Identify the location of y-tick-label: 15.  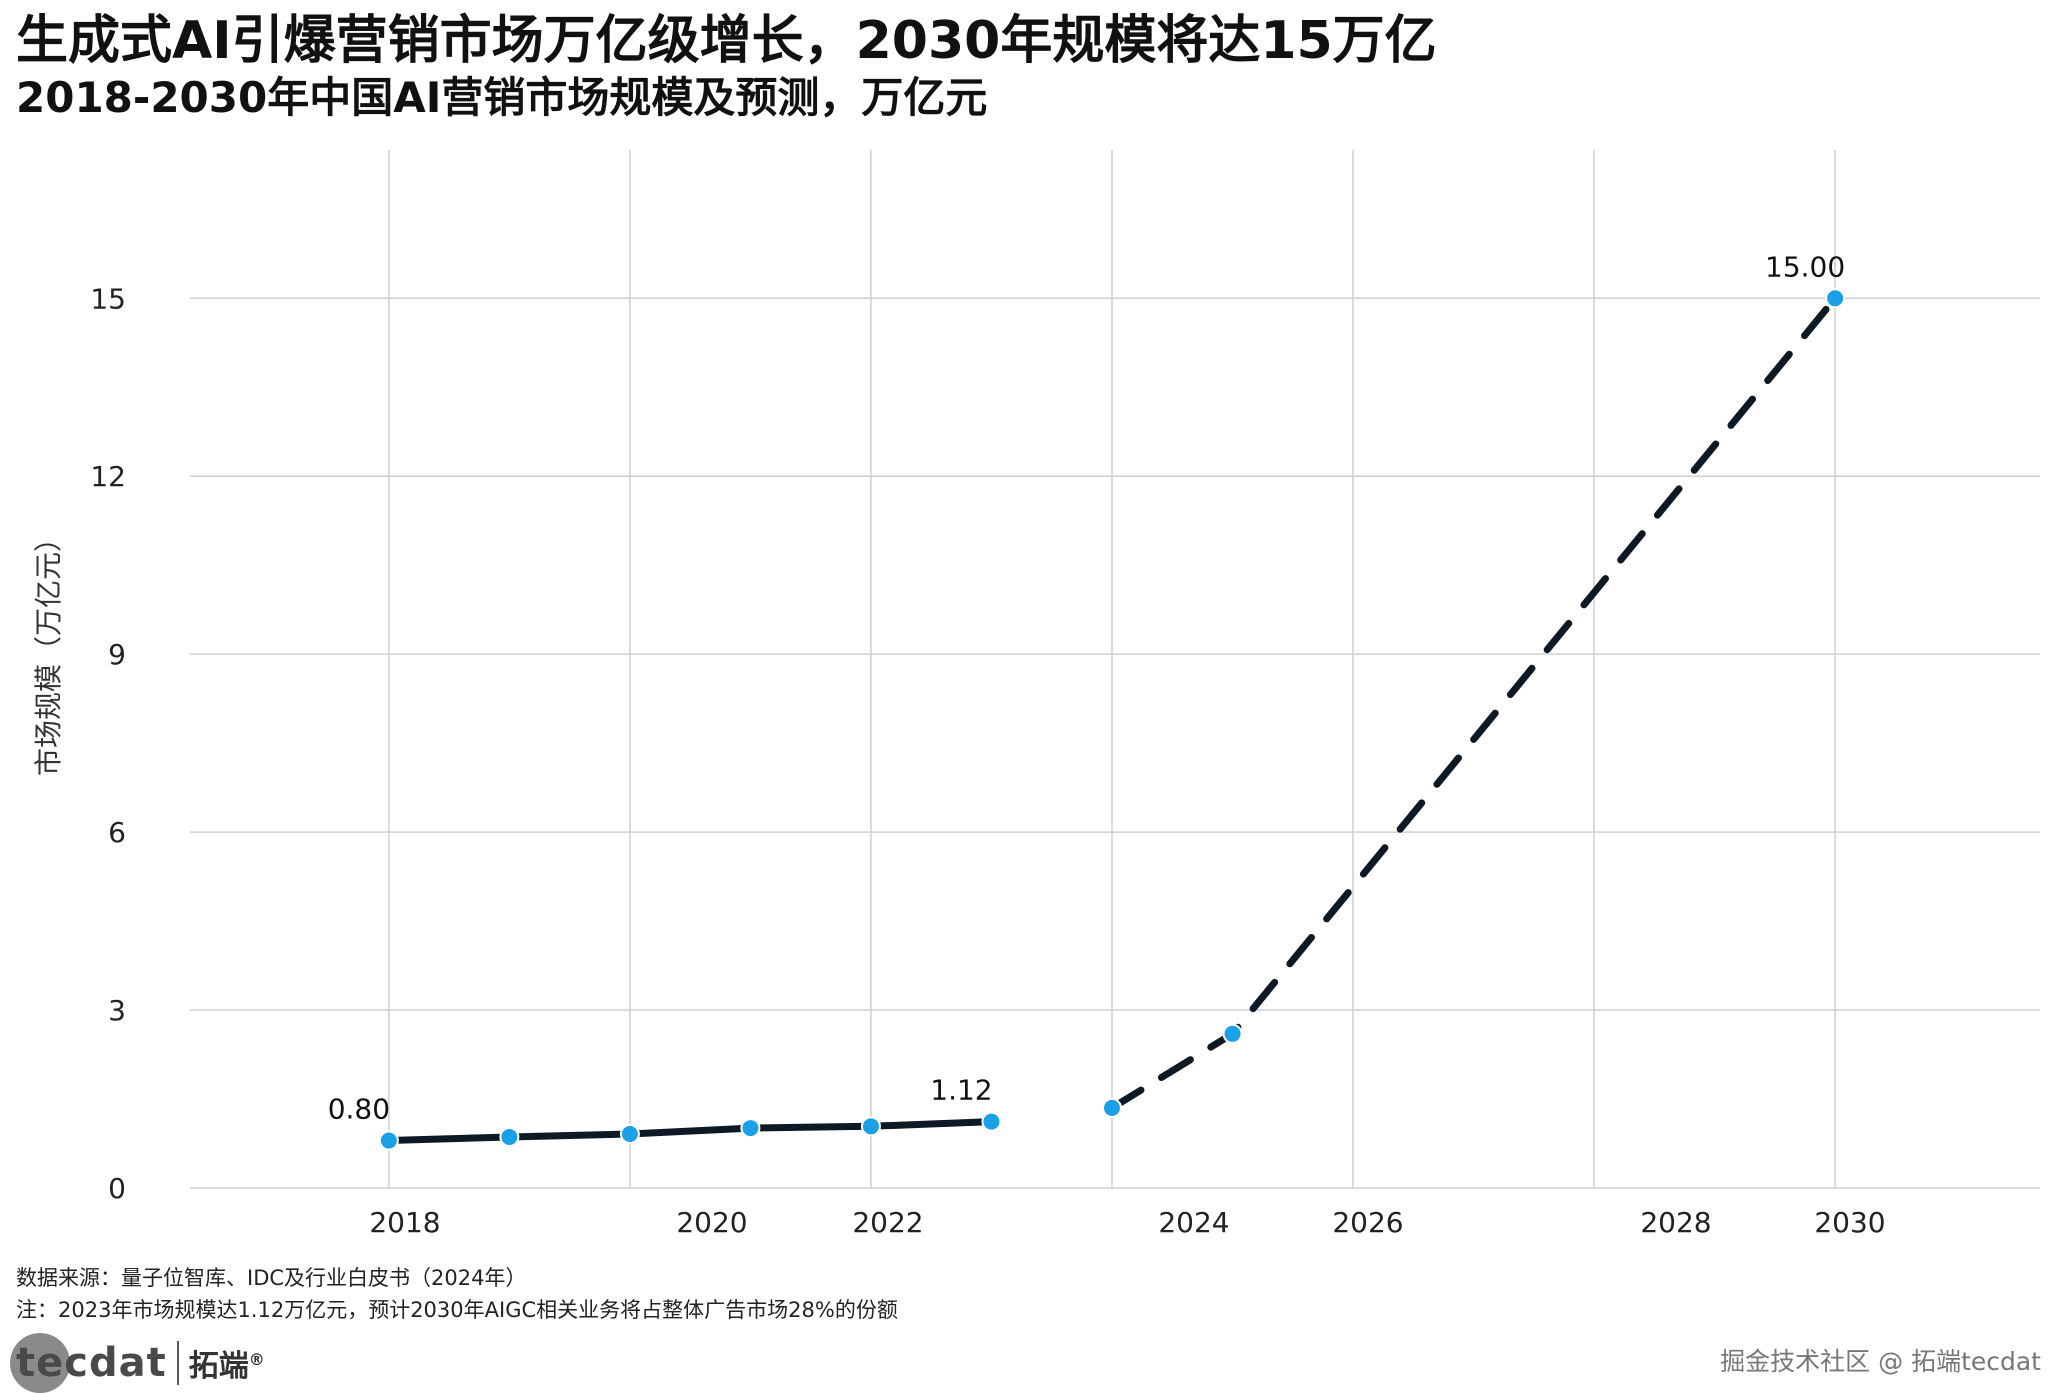
(108, 298).